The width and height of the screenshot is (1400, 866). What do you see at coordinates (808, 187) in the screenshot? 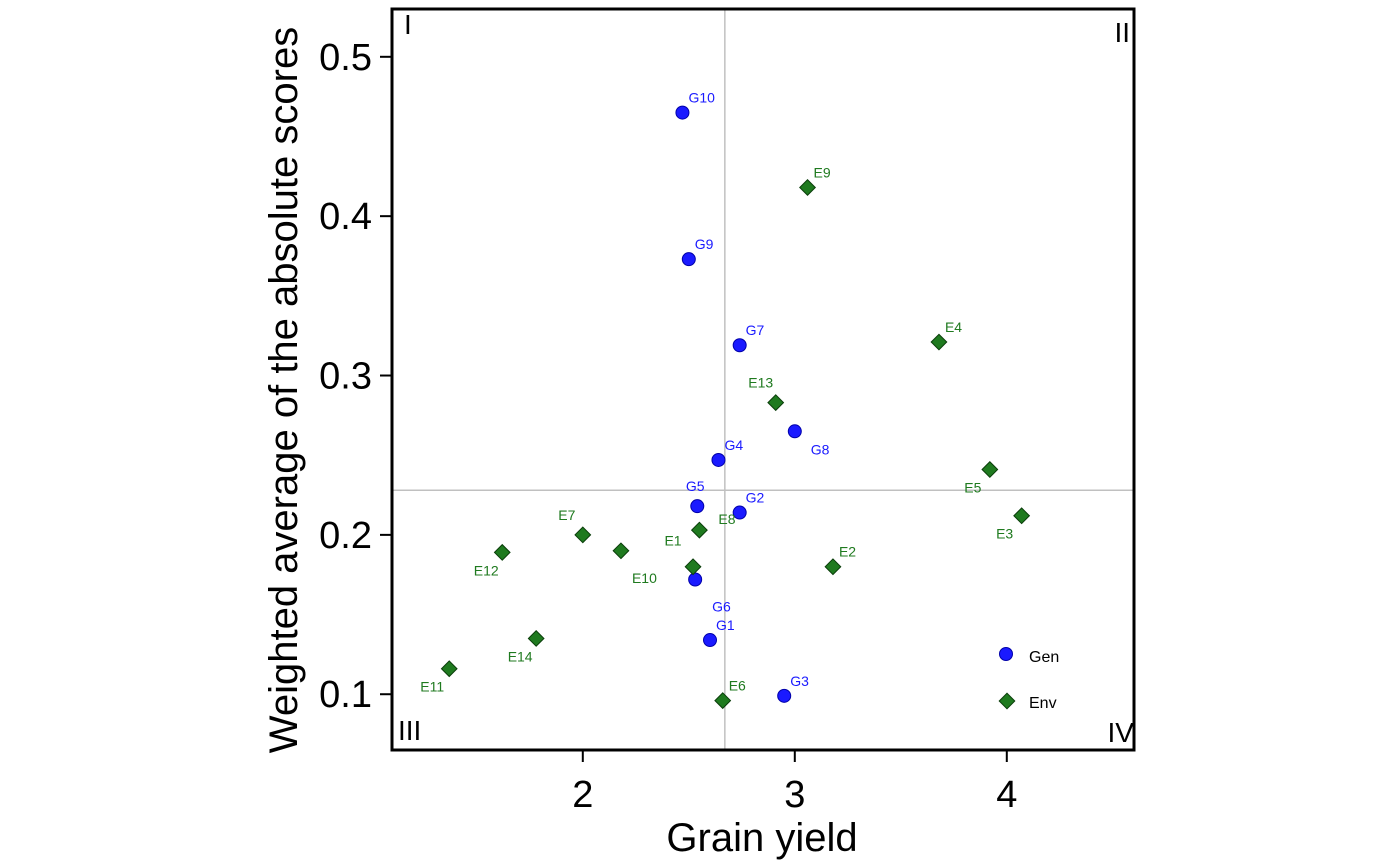
I see `point-e9` at bounding box center [808, 187].